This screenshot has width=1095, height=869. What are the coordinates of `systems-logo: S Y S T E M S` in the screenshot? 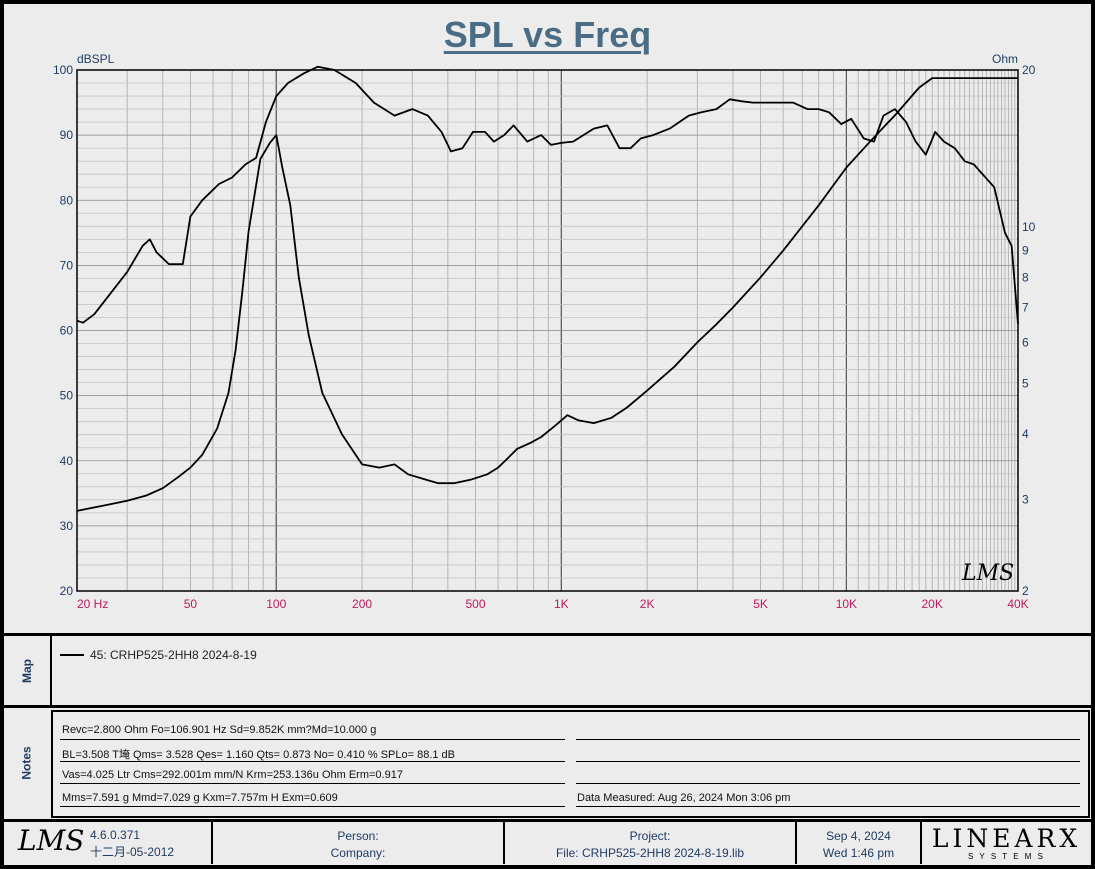 It's located at (1006, 856).